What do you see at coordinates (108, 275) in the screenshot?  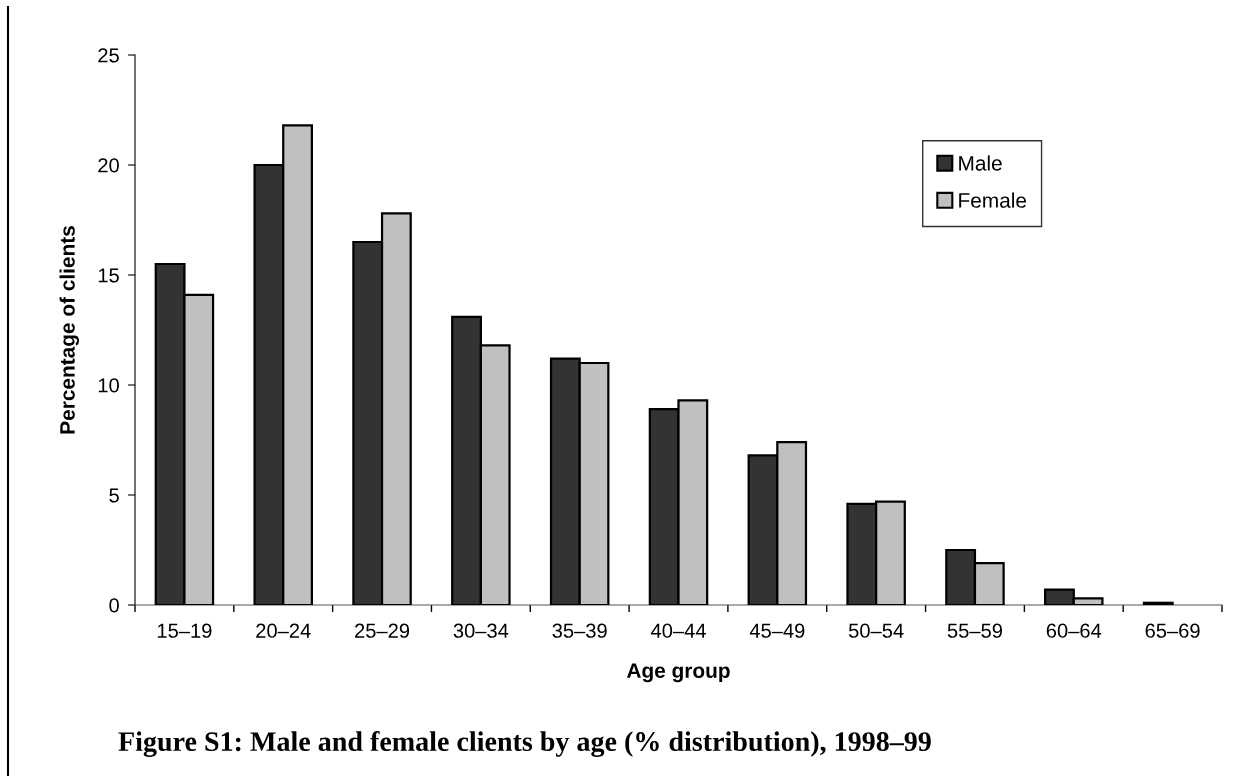 I see `y-tick-label: 15` at bounding box center [108, 275].